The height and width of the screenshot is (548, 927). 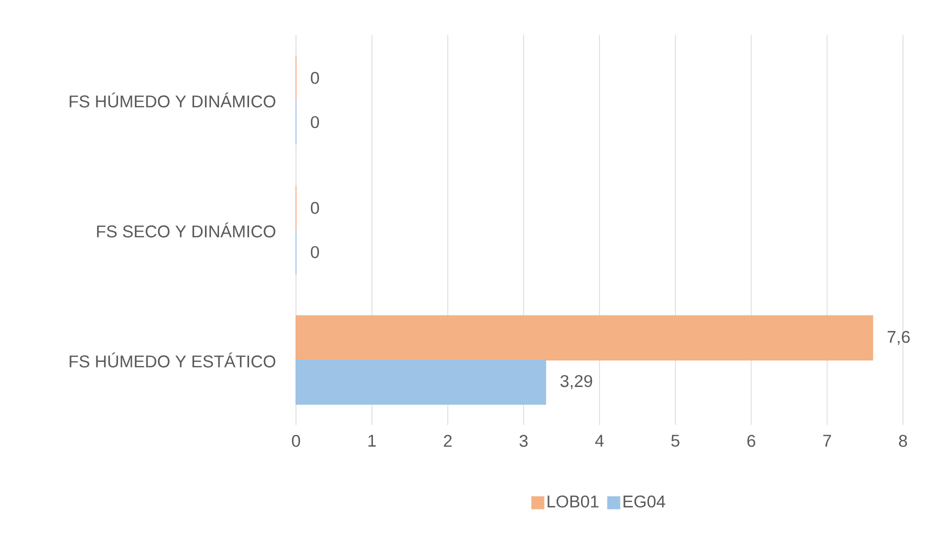 I want to click on y-tick-label: FS SECO Y DINÁMICO, so click(x=186, y=230).